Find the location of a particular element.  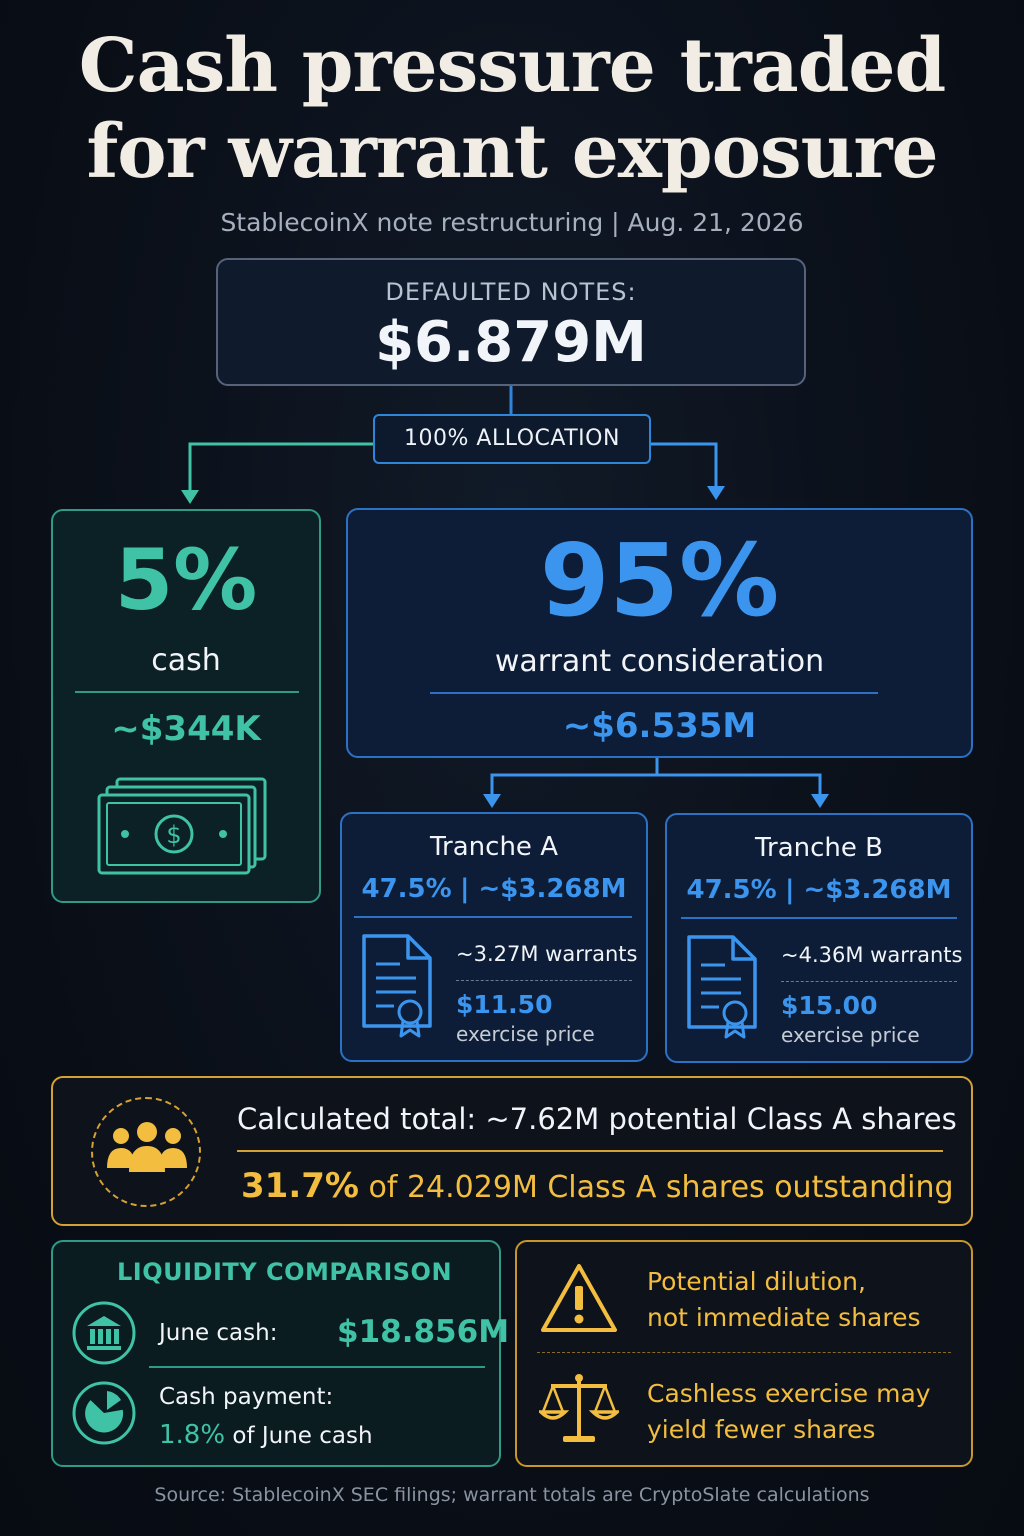

defaulted-notes-value: $6.879M is located at coordinates (511, 342).